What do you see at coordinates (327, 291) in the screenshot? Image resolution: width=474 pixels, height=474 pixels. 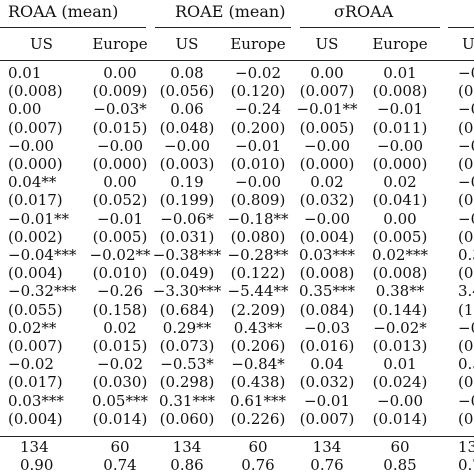 I see `coefficient-cell: 0.35***` at bounding box center [327, 291].